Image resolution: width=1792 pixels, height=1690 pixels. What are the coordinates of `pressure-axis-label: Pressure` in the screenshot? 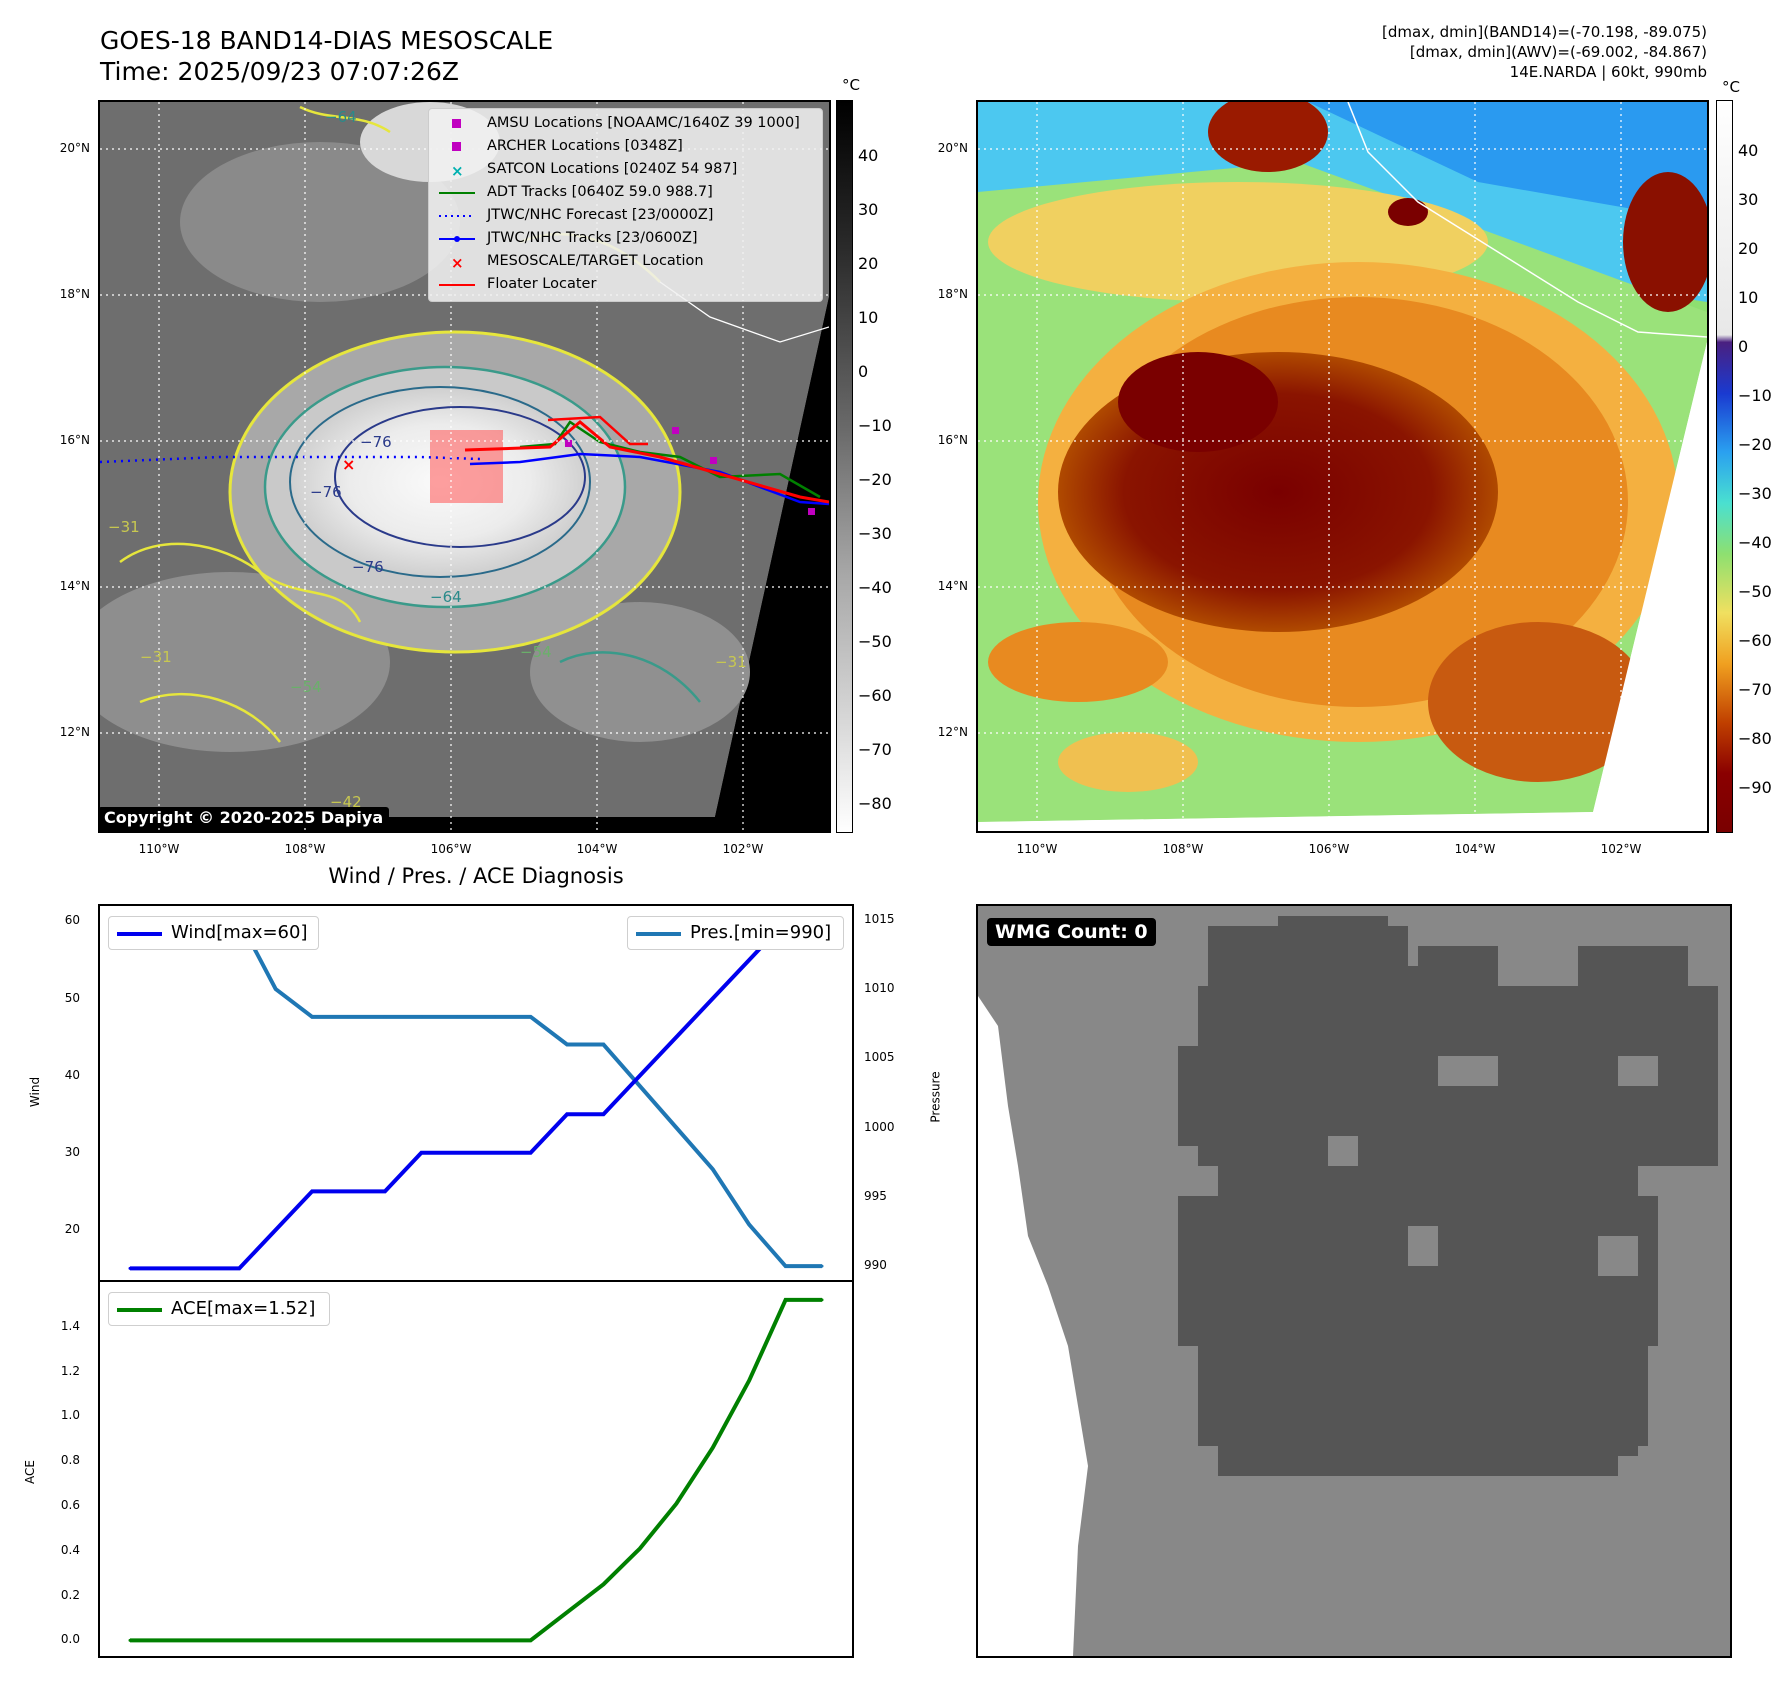 It's located at (935, 1097).